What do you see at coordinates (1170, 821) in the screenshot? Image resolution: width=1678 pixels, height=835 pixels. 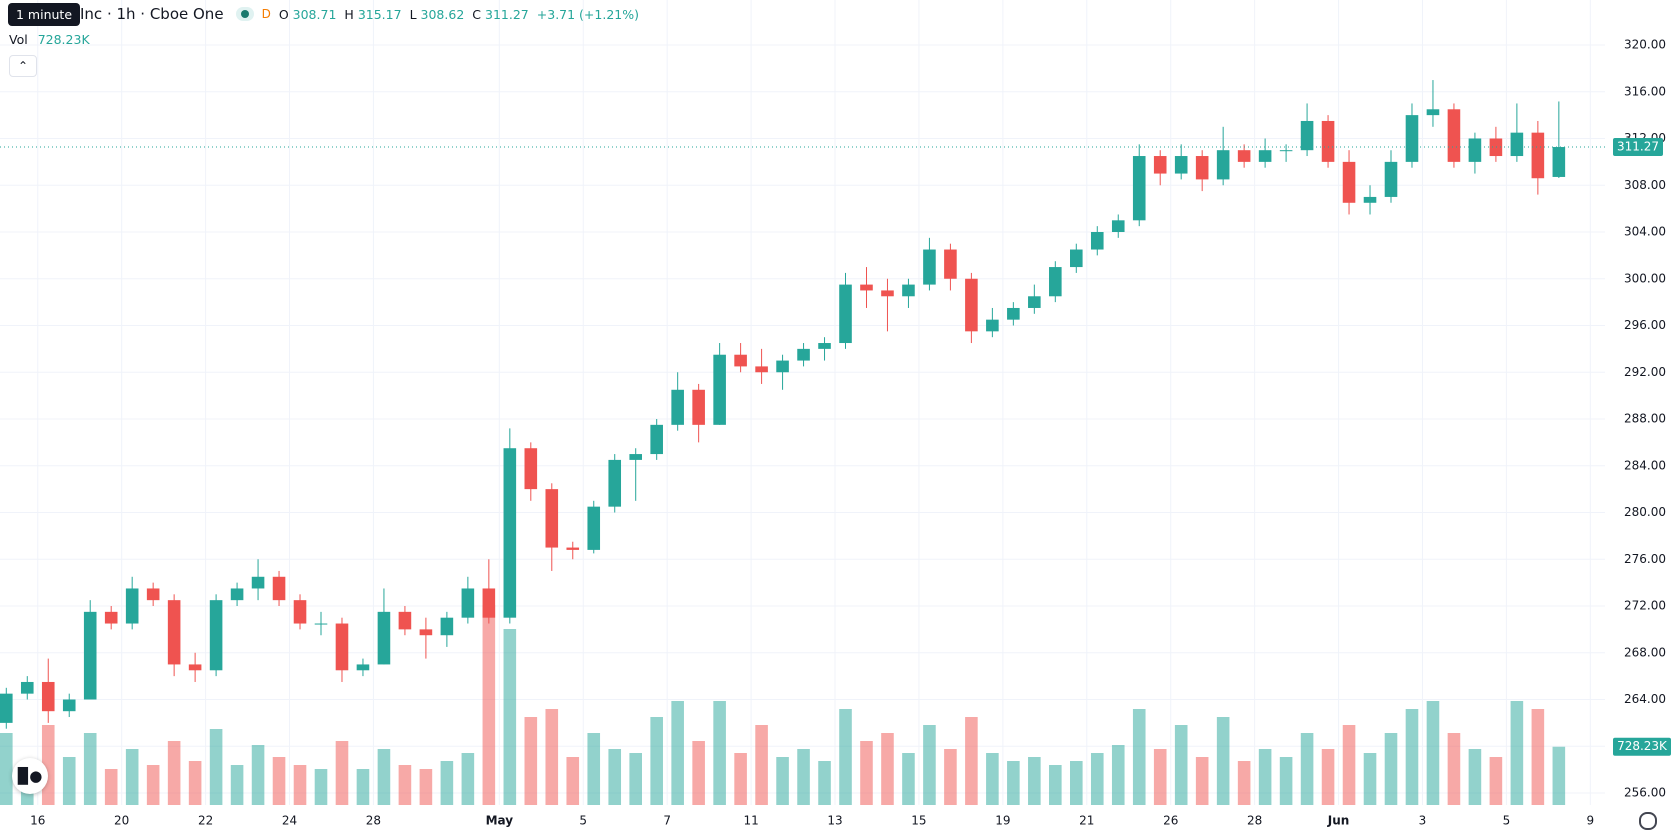 I see `x-tick-label: 26` at bounding box center [1170, 821].